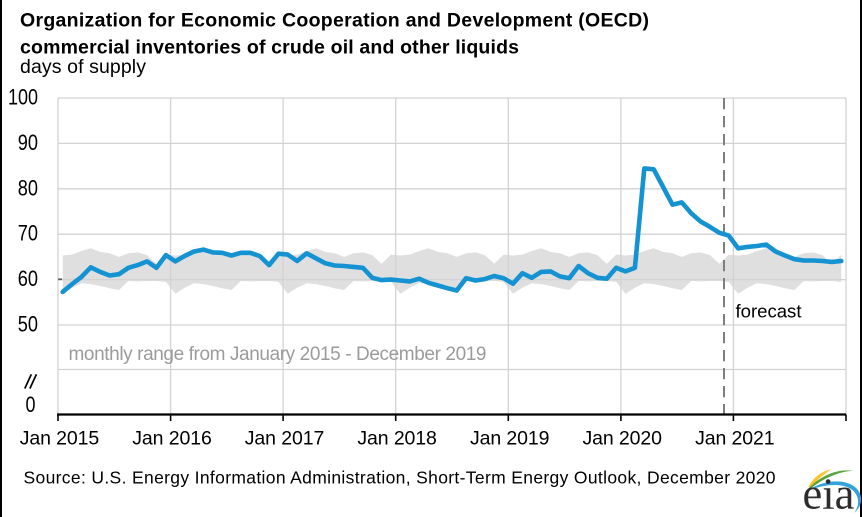  I want to click on svg-text: Jan 2015, so click(60, 438).